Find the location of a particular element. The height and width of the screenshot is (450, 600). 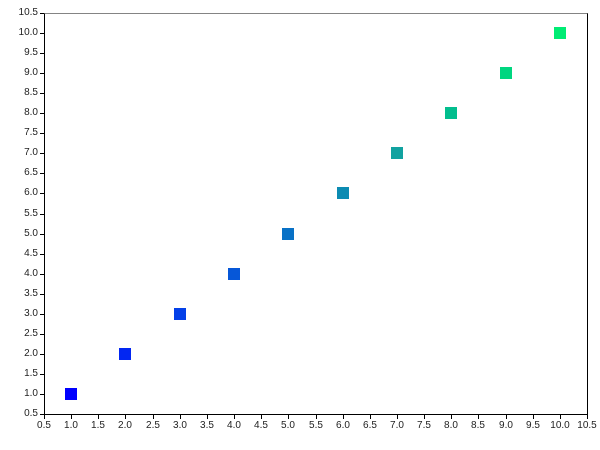

y-axis-tick-label: 5.0 is located at coordinates (31, 233).